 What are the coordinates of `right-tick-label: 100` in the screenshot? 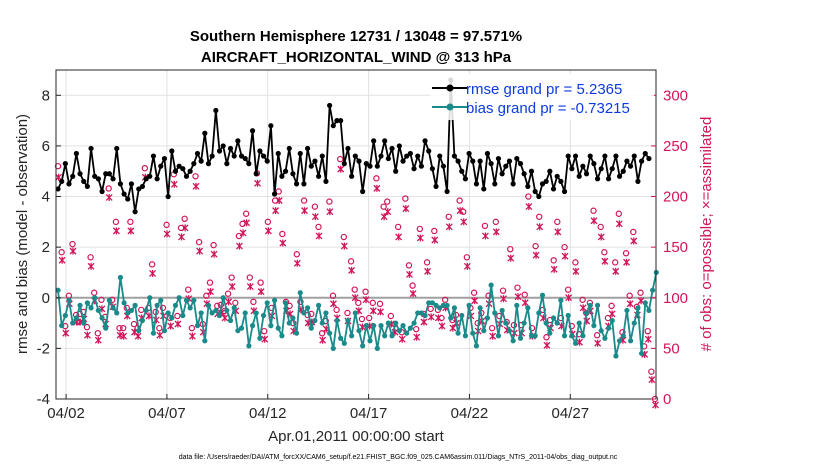 It's located at (675, 298).